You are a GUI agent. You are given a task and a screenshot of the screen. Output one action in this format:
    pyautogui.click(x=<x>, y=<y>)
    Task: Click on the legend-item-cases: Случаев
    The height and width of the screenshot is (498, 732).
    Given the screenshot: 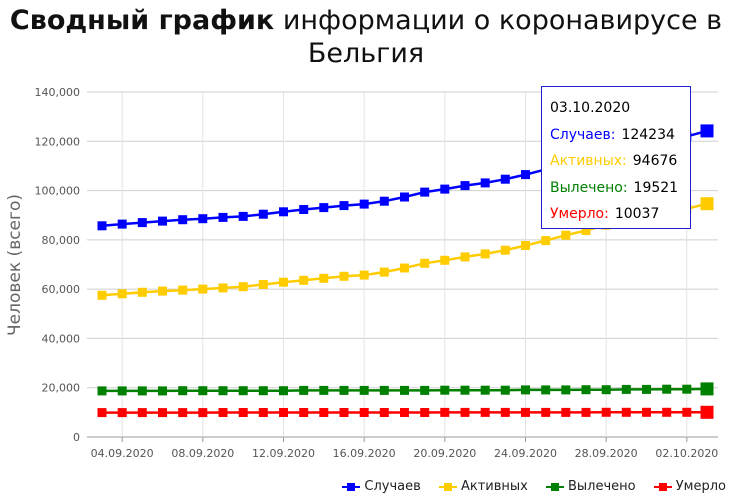 What is the action you would take?
    pyautogui.click(x=381, y=486)
    